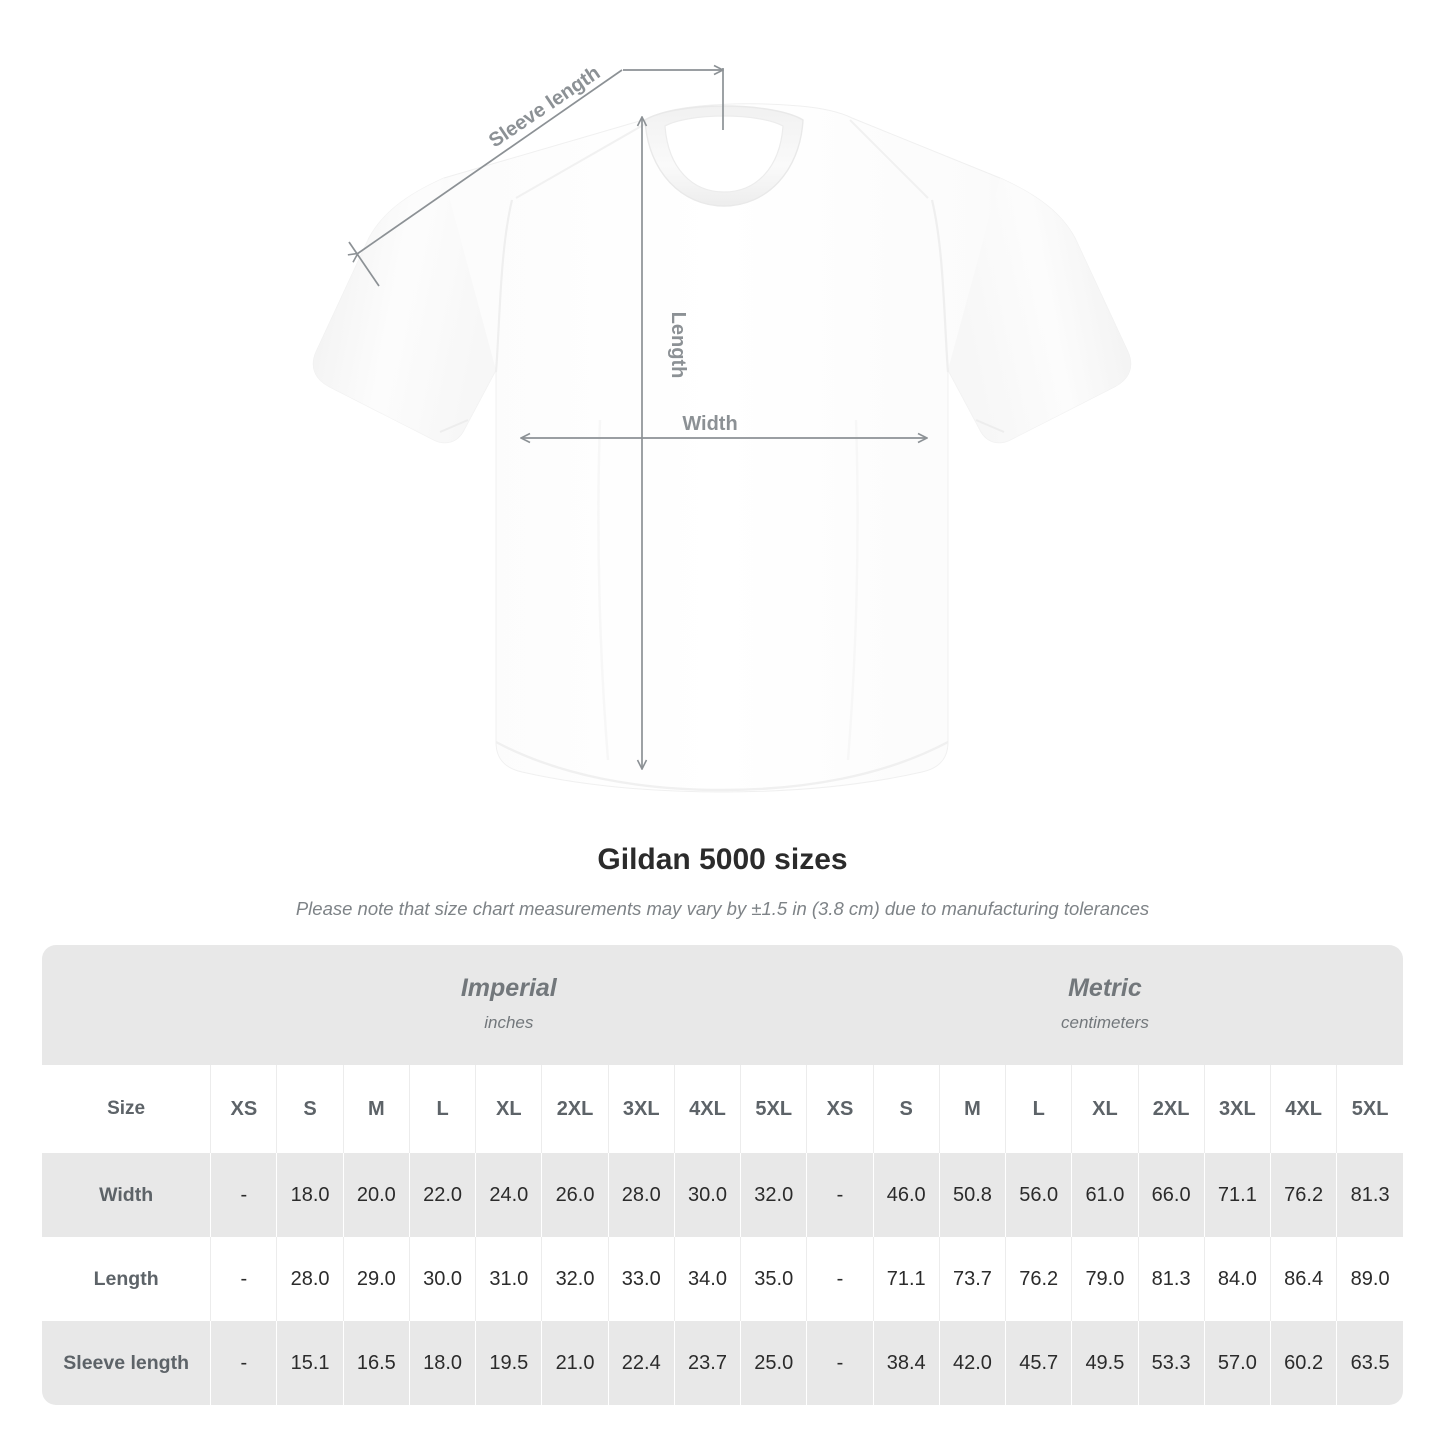 The width and height of the screenshot is (1445, 1445). Describe the element at coordinates (310, 1363) in the screenshot. I see `cell-sleeve-imperial-s: 15.1` at that location.